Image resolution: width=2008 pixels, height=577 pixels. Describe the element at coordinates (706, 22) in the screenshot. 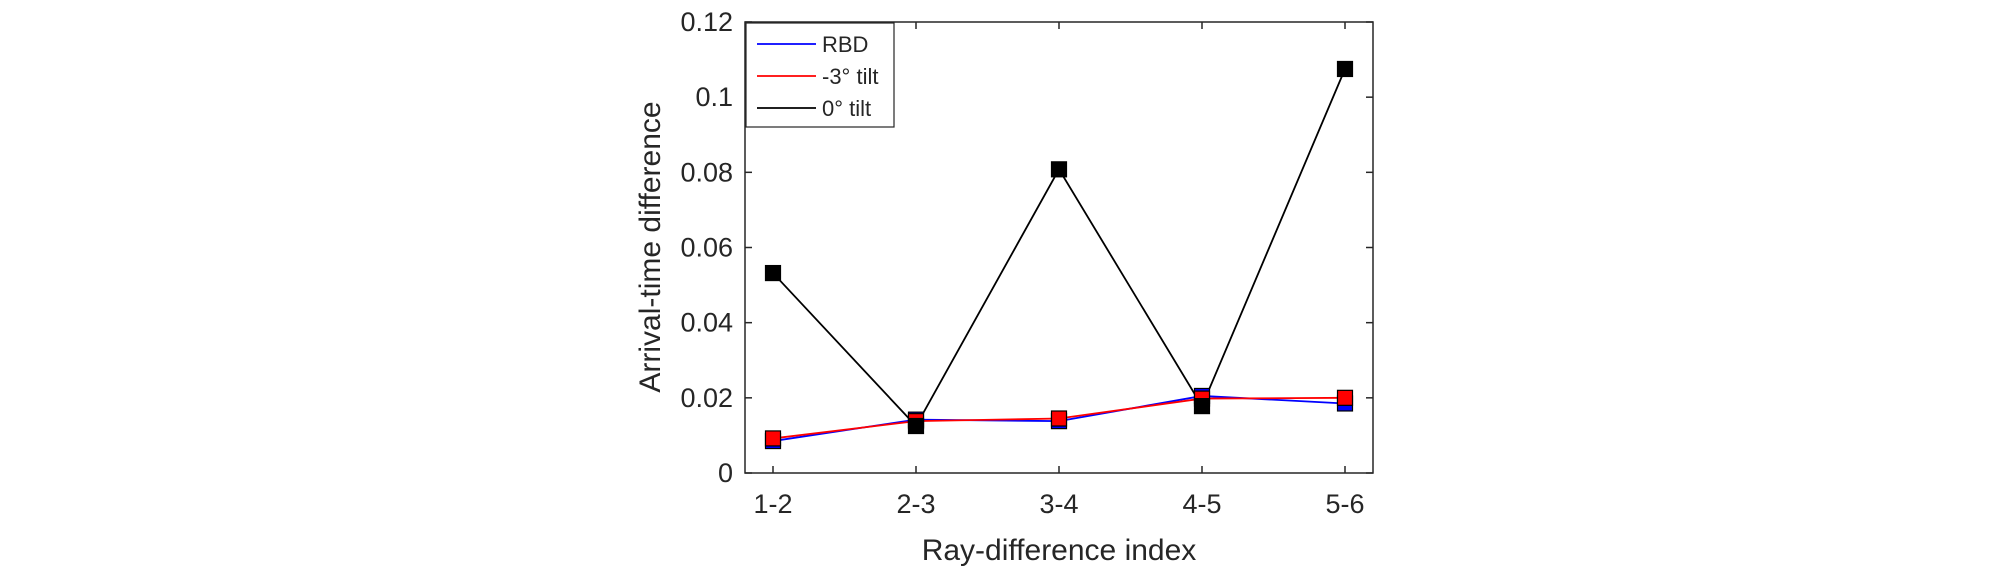

I see `y-tick-label: 0.12` at that location.